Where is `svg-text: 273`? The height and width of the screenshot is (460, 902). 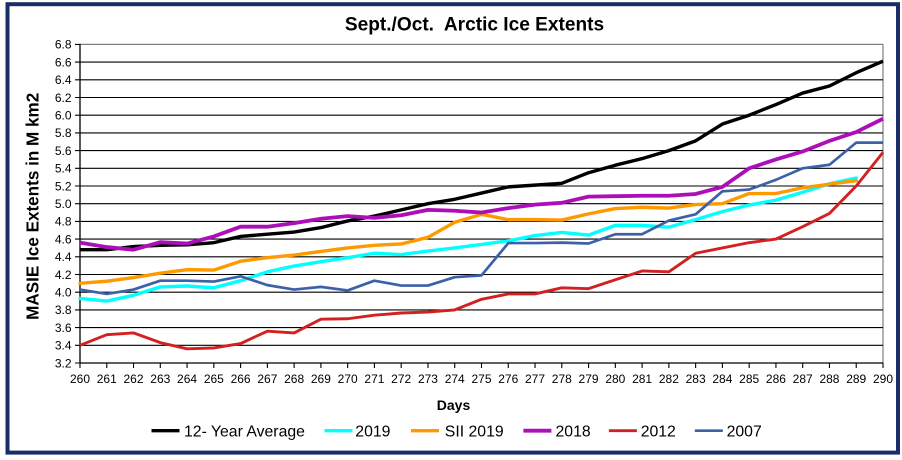 svg-text: 273 is located at coordinates (428, 379).